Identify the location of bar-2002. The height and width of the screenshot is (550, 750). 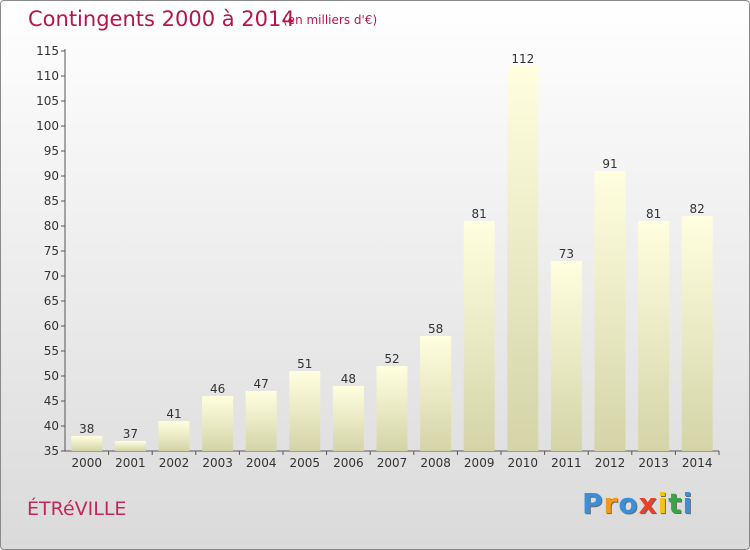
(174, 436).